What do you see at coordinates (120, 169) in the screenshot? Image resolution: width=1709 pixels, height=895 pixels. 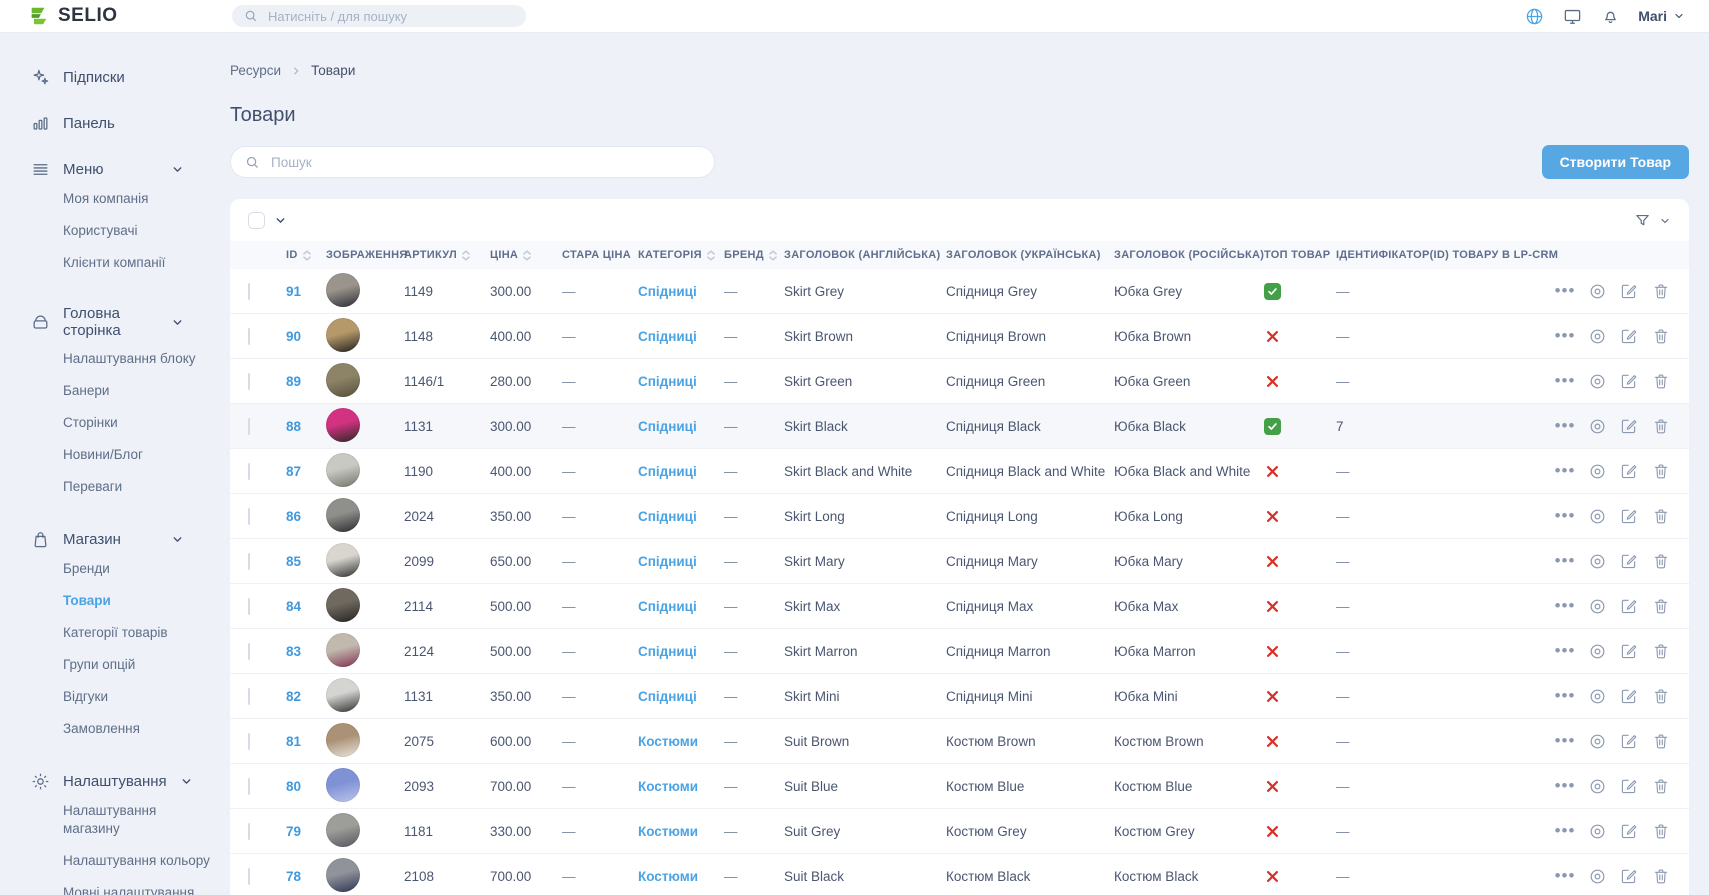 I see `sidebar-item-2: Меню` at bounding box center [120, 169].